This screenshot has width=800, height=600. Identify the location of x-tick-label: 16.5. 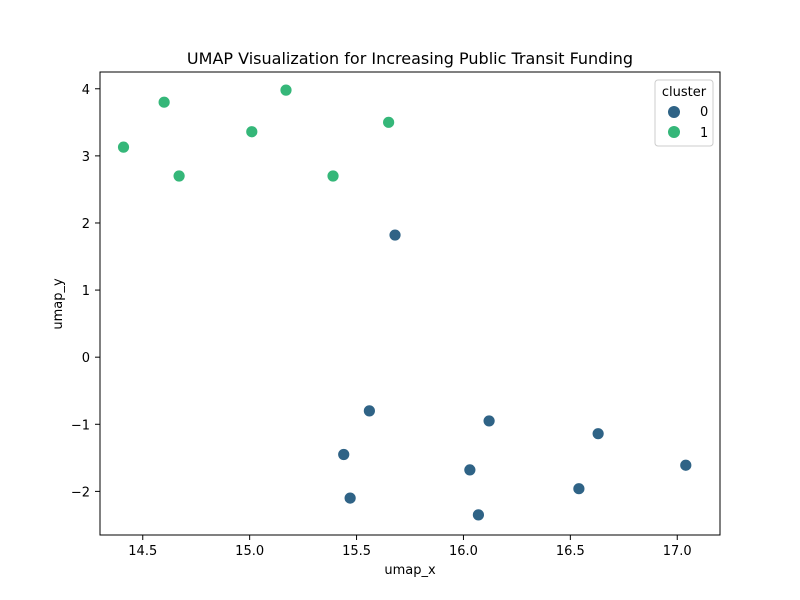
(570, 551).